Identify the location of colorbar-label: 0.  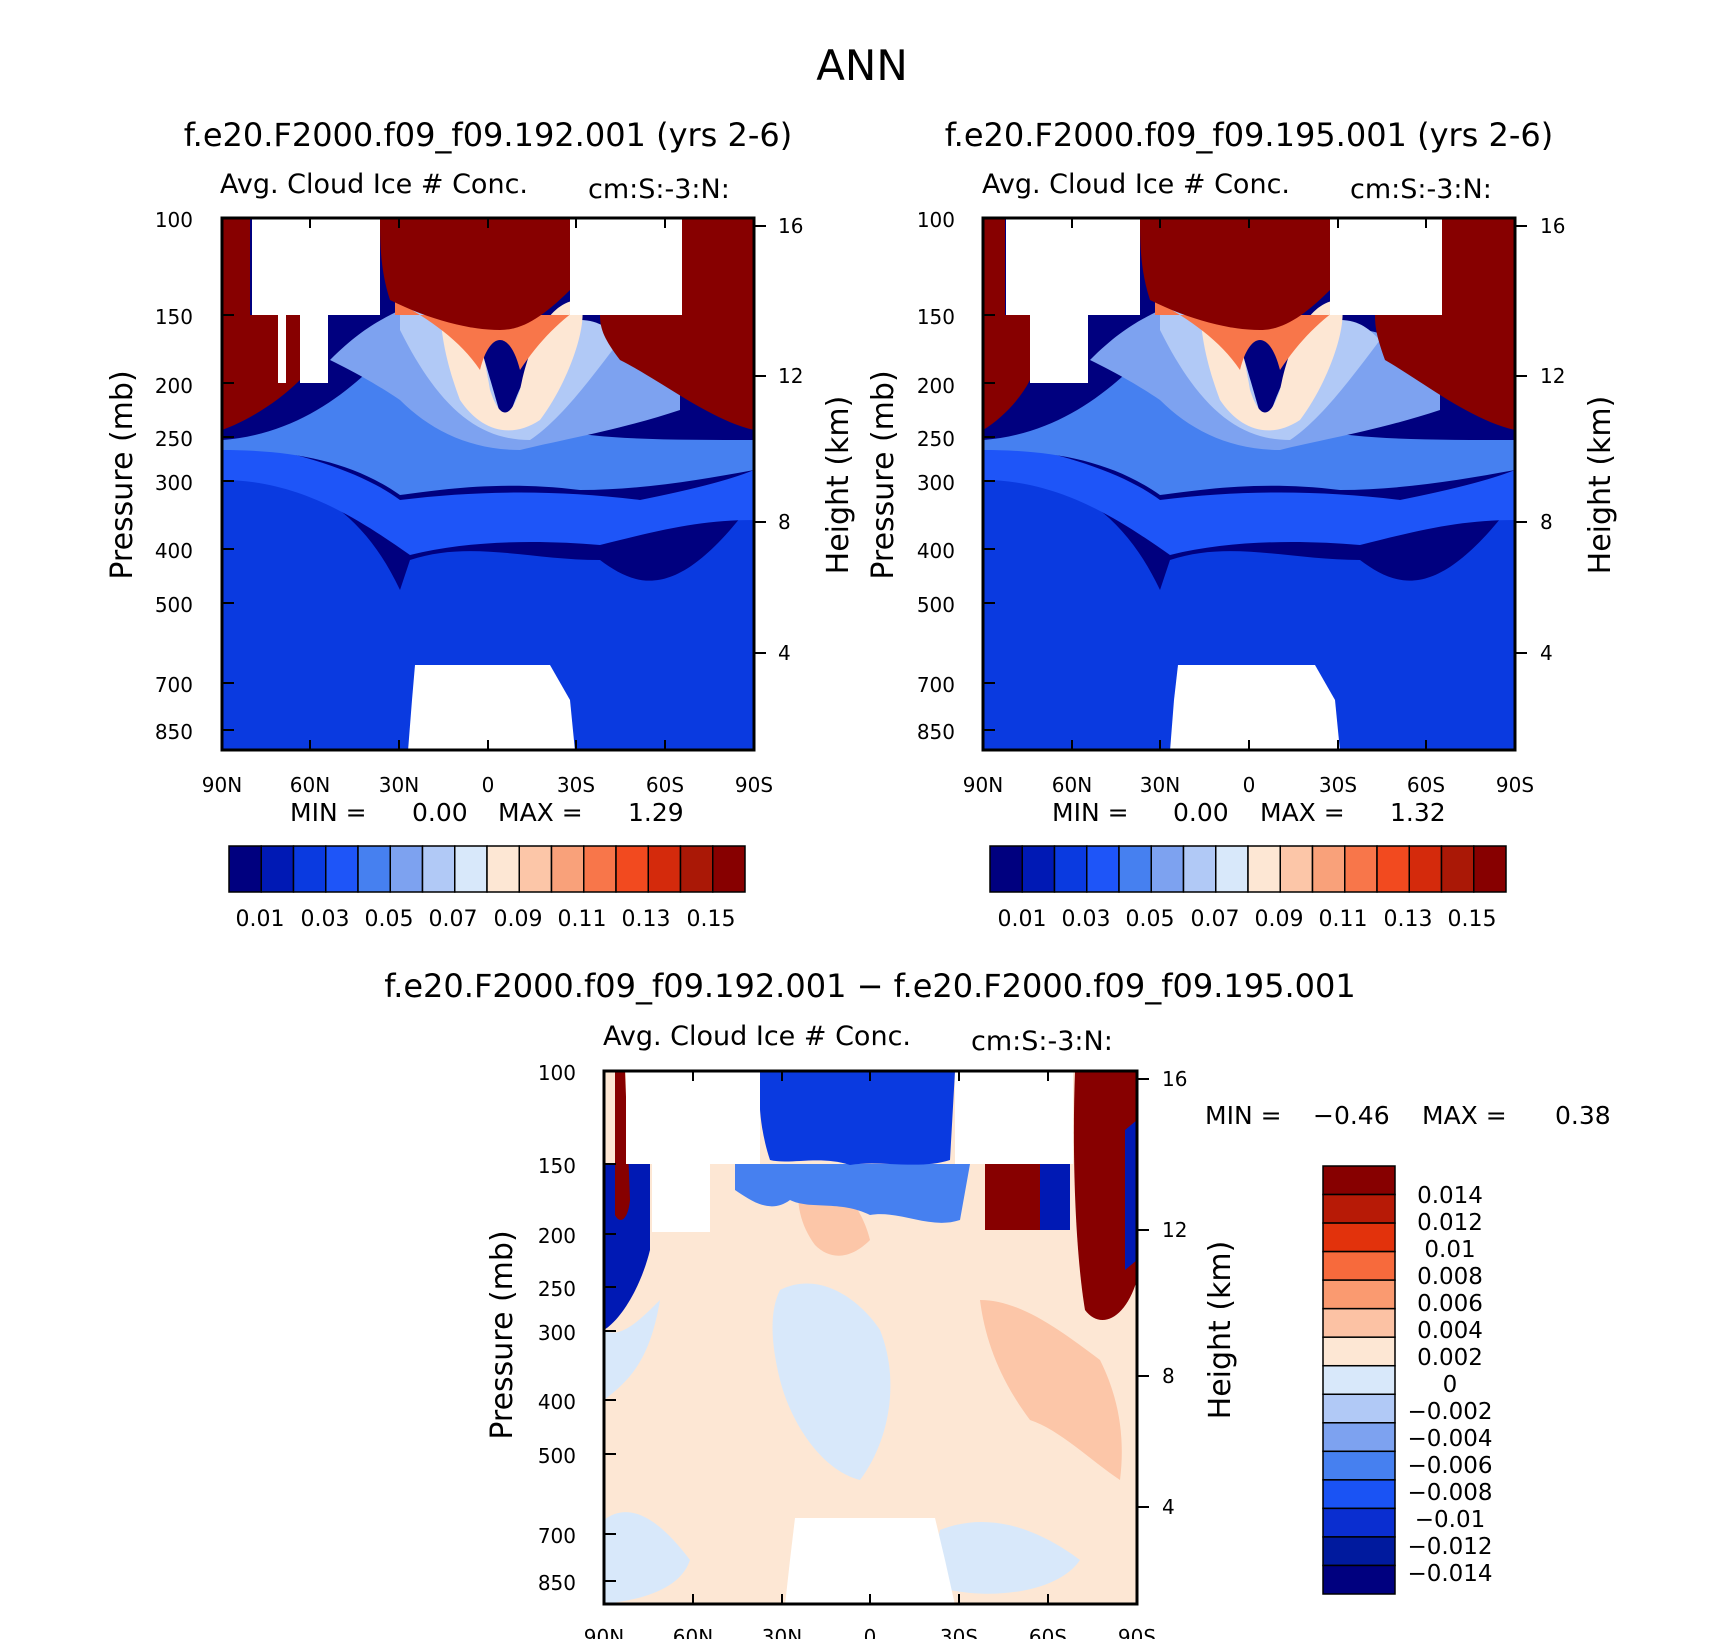
(1450, 1385).